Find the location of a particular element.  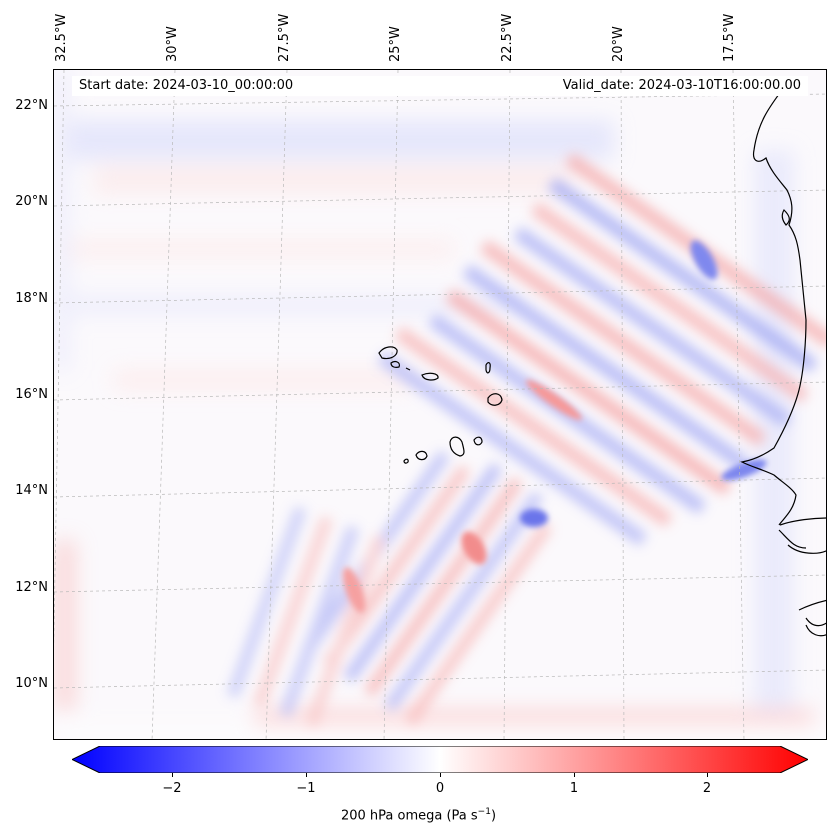

lon-label: 27.5°W is located at coordinates (284, 37).